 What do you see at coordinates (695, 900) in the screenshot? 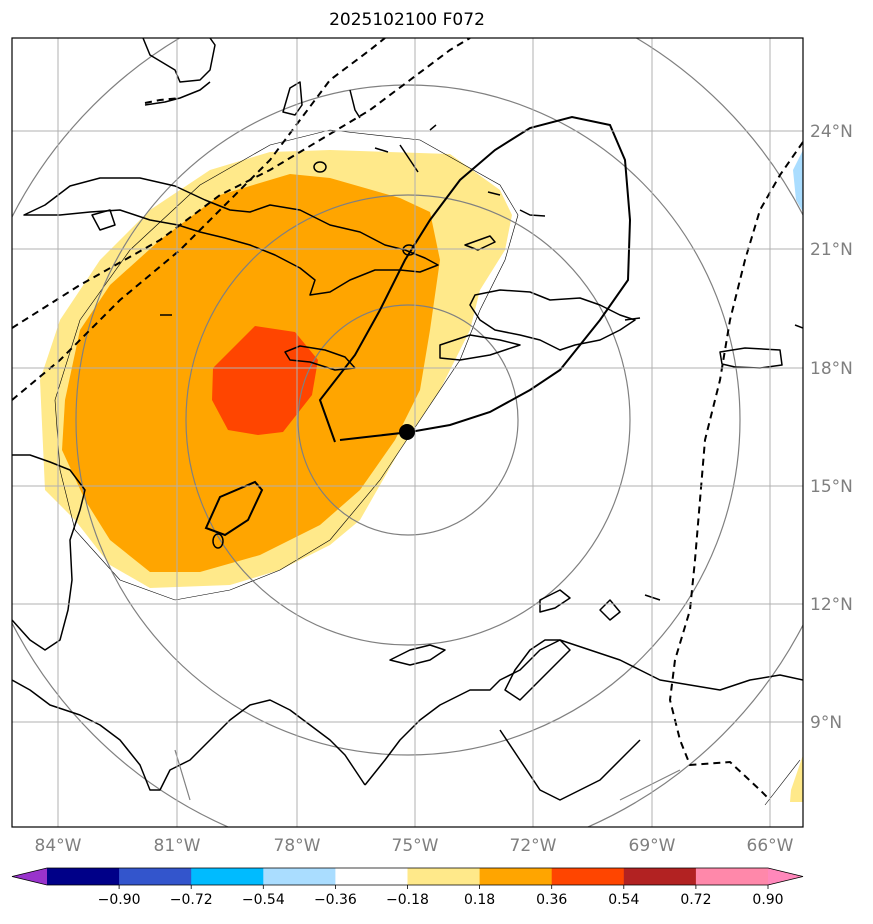
I see `colorbar-tick-label: 0.72` at bounding box center [695, 900].